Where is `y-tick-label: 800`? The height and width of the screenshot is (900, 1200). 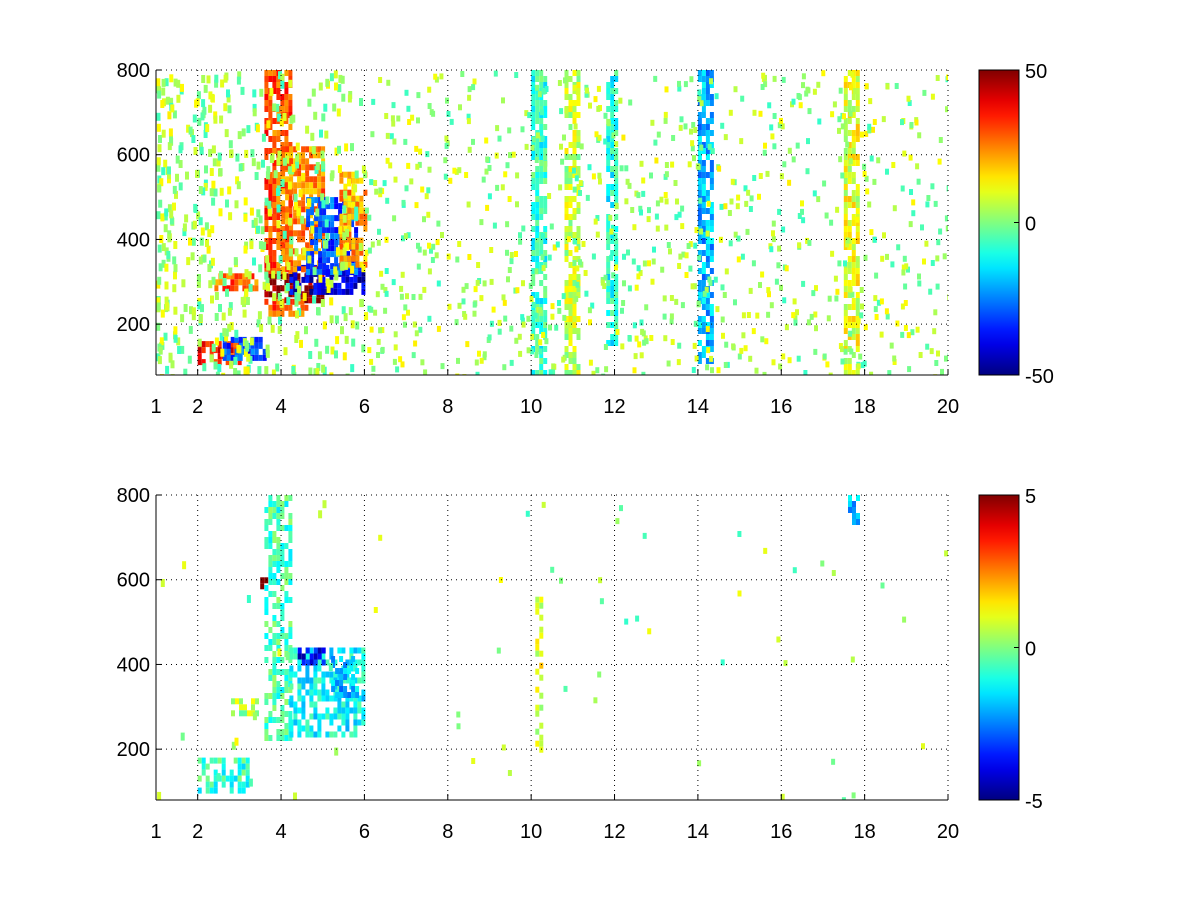 y-tick-label: 800 is located at coordinates (133, 496).